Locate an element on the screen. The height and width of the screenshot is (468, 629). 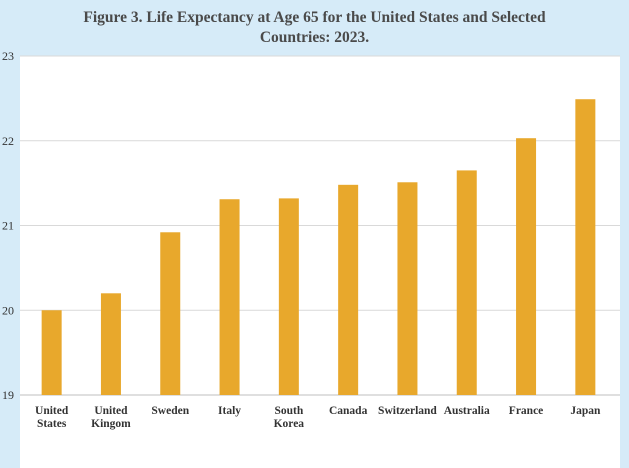
x-tick-label: Canada is located at coordinates (348, 411).